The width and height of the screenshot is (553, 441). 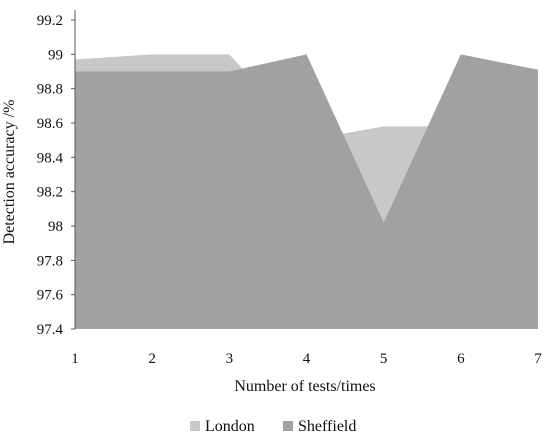 I want to click on y-tick-label: 97.8, so click(x=50, y=261).